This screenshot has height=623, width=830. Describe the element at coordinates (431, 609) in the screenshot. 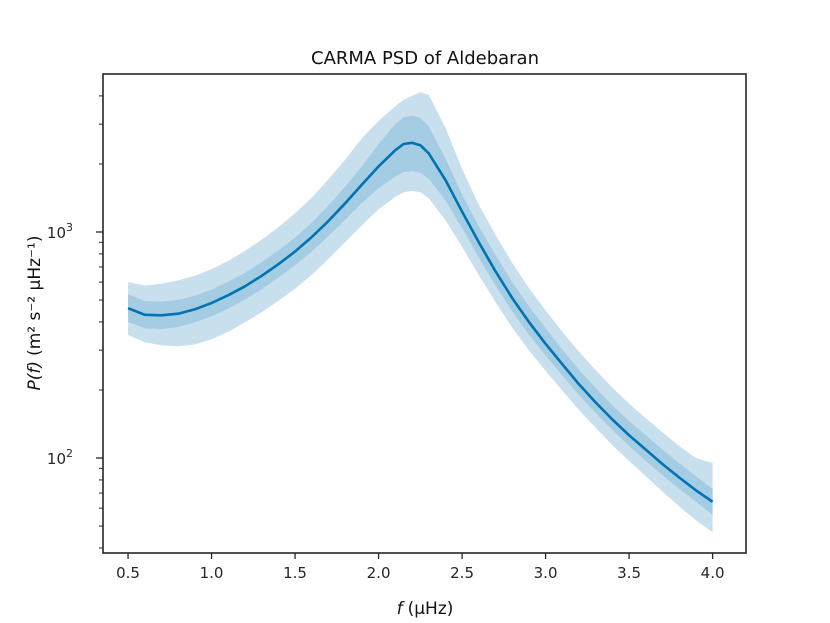

I see `x-axis-unit: (μHz)` at that location.